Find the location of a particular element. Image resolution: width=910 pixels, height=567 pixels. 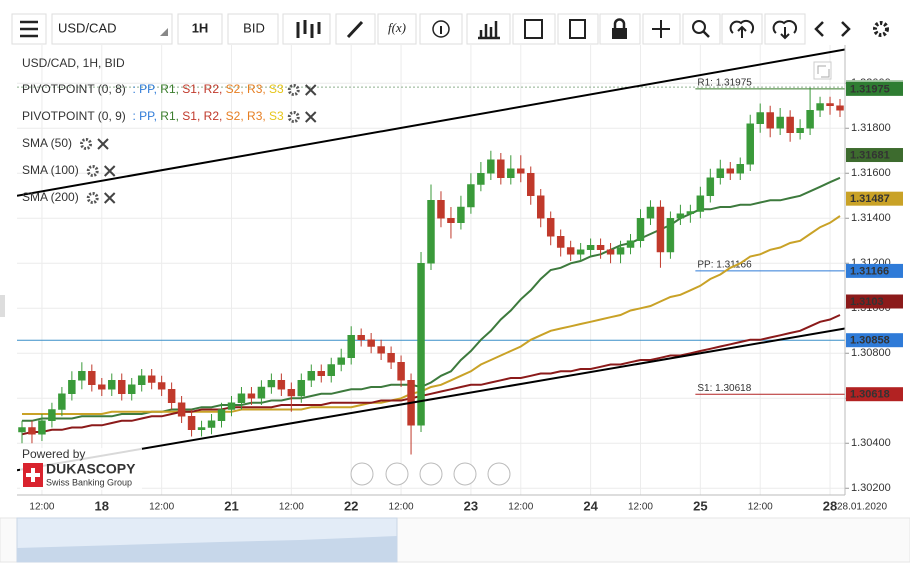

side-button: BID is located at coordinates (254, 27).